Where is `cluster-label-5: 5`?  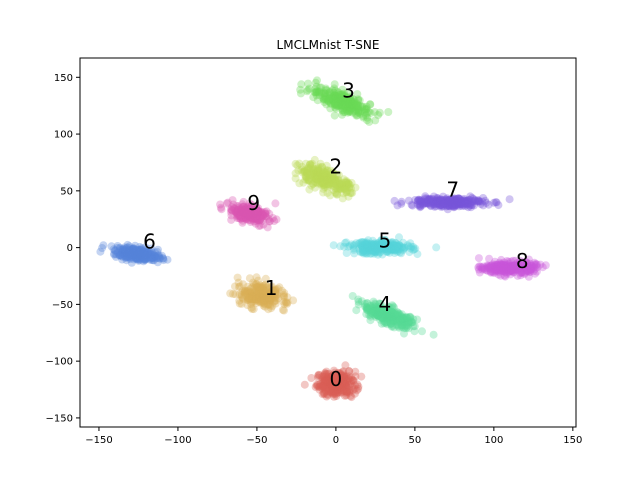 cluster-label-5: 5 is located at coordinates (385, 240).